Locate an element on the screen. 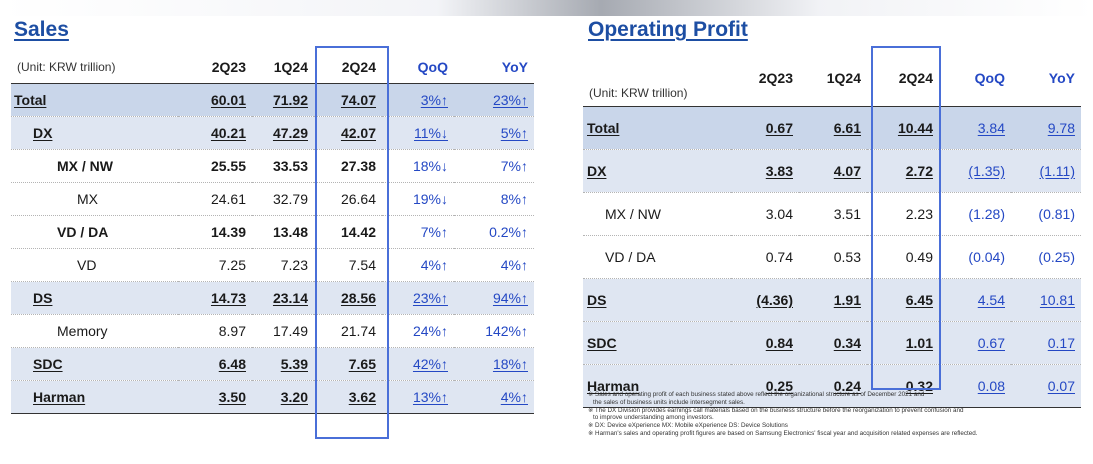 Image resolution: width=1093 pixels, height=464 pixels. sales-row-mx-nw: MX / NW 25.55 33.53 27.38 18%↓ 7%↑ is located at coordinates (272, 166).